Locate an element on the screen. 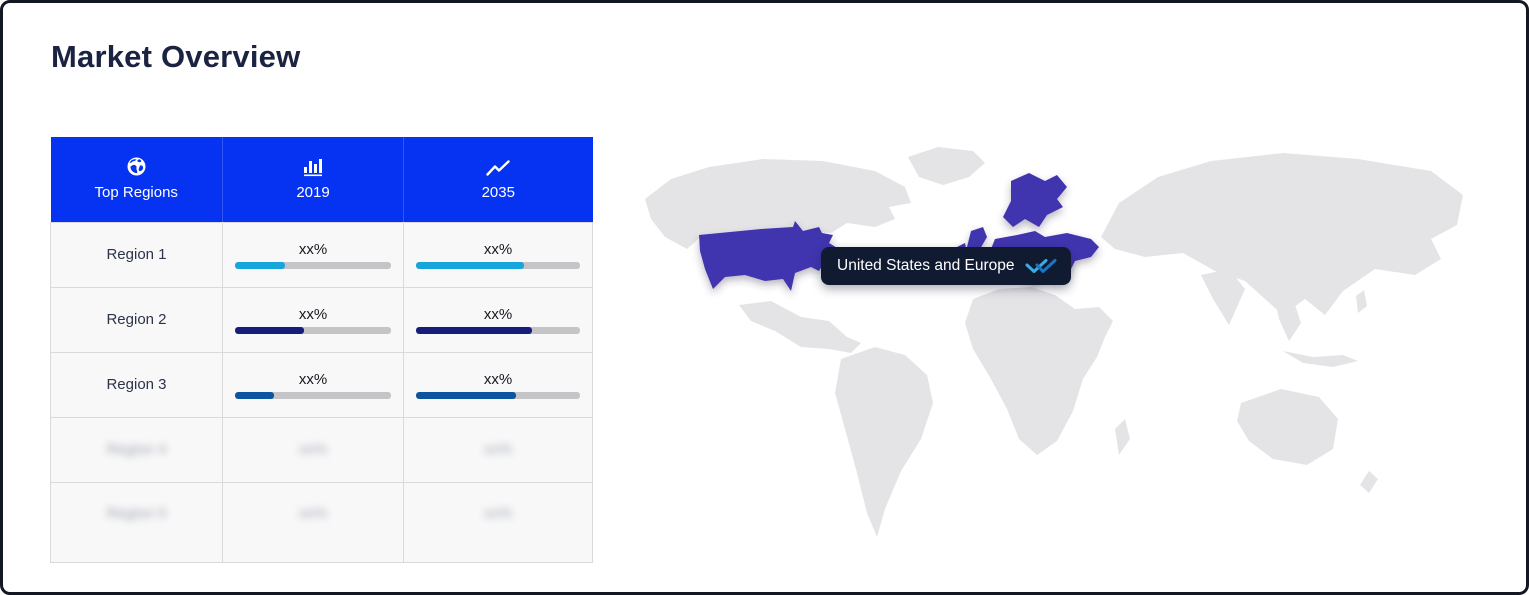 This screenshot has width=1529, height=595. map-tooltip: United States and Europe is located at coordinates (946, 266).